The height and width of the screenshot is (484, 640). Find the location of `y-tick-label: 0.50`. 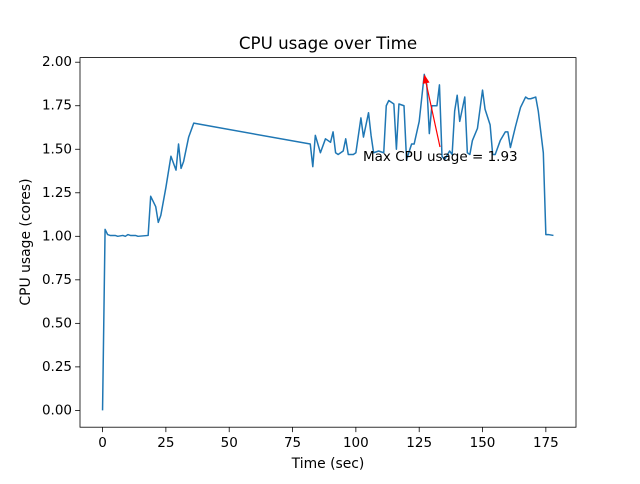

y-tick-label: 0.50 is located at coordinates (57, 323).